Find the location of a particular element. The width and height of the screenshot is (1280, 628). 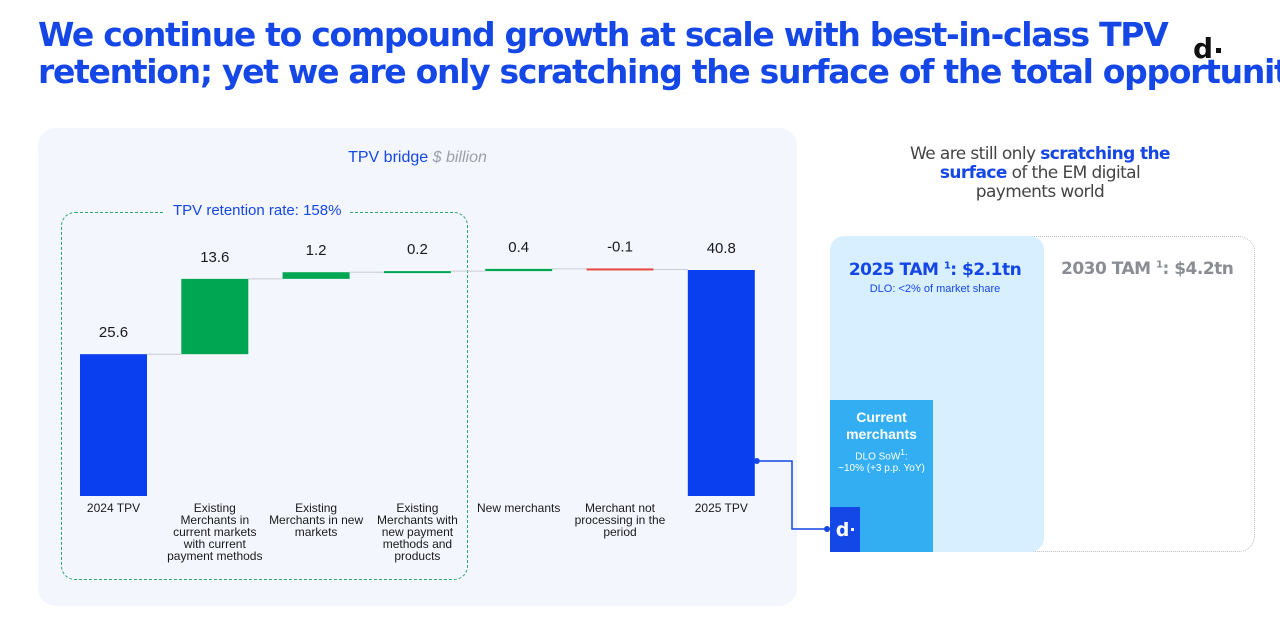

current-merchants-title-1: Current is located at coordinates (881, 417).